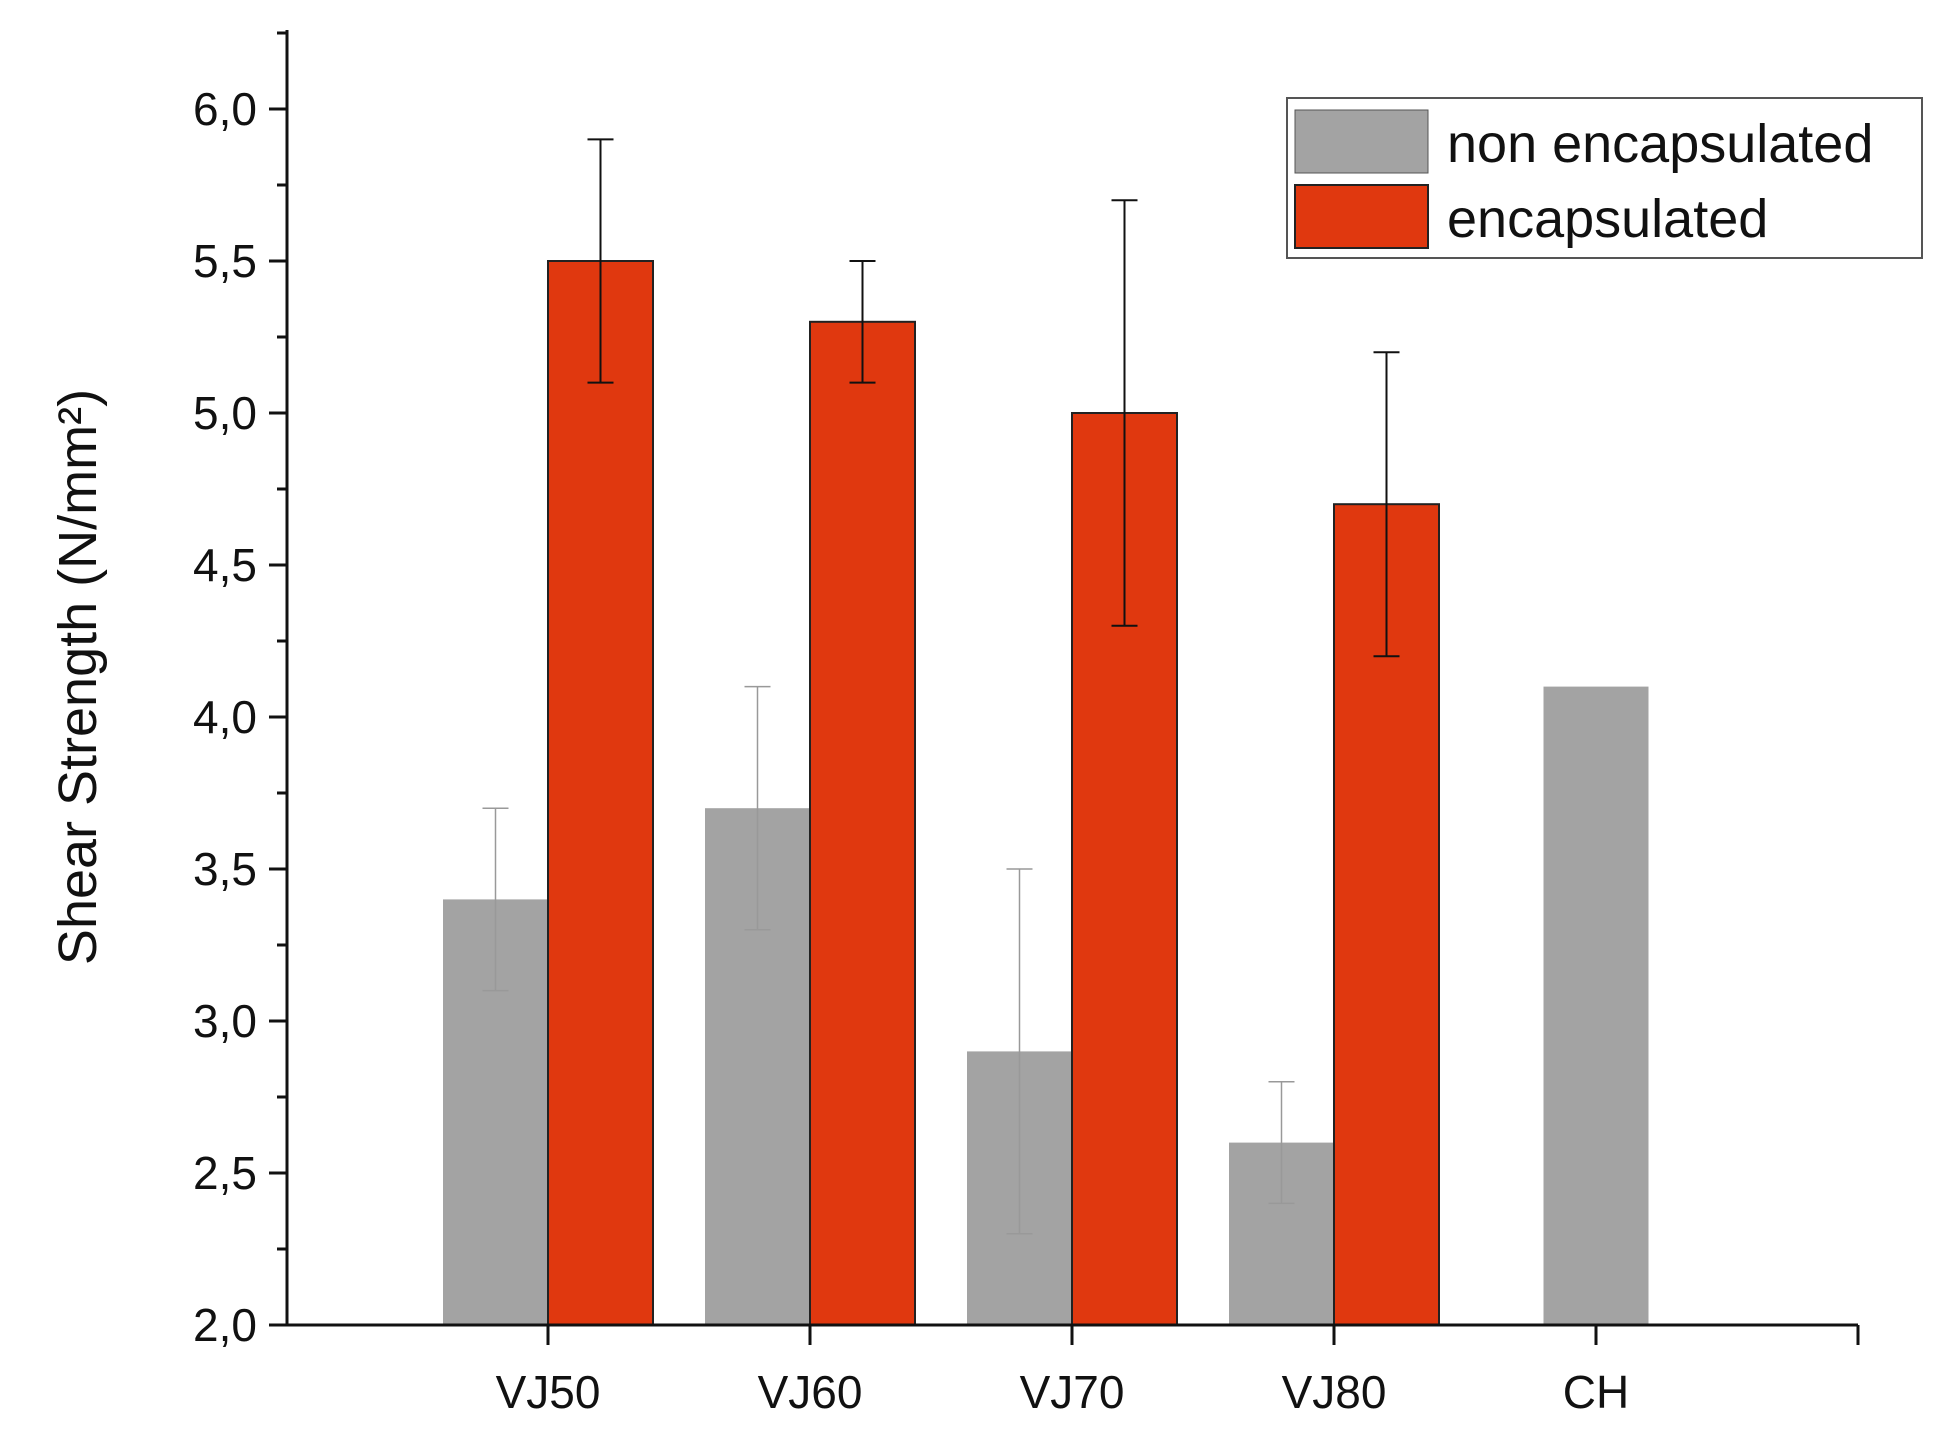 This screenshot has height=1441, width=1946. Describe the element at coordinates (78, 677) in the screenshot. I see `y-axis-title: Shear Strength (N/mm²)` at that location.